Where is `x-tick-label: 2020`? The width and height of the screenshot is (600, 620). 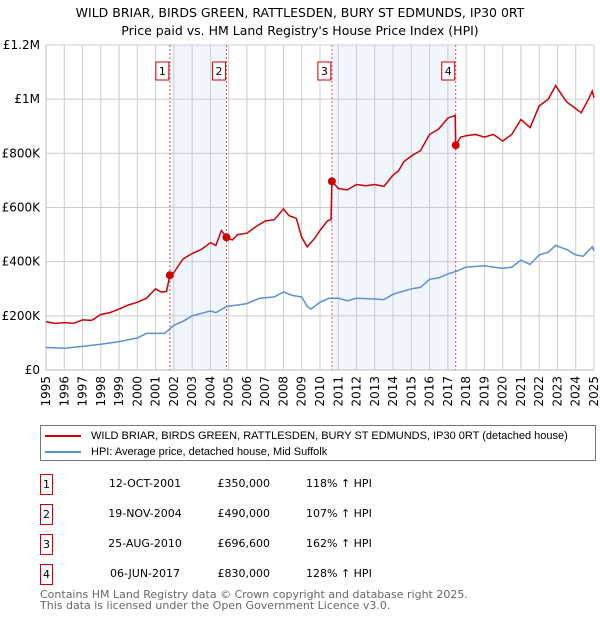 x-tick-label: 2020 is located at coordinates (503, 391).